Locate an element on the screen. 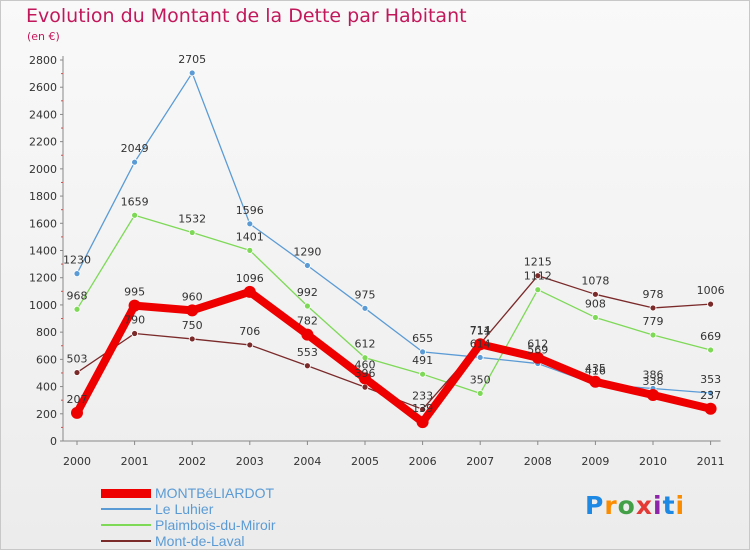 The width and height of the screenshot is (750, 550). legend-swatch-mont-de-laval is located at coordinates (126, 541).